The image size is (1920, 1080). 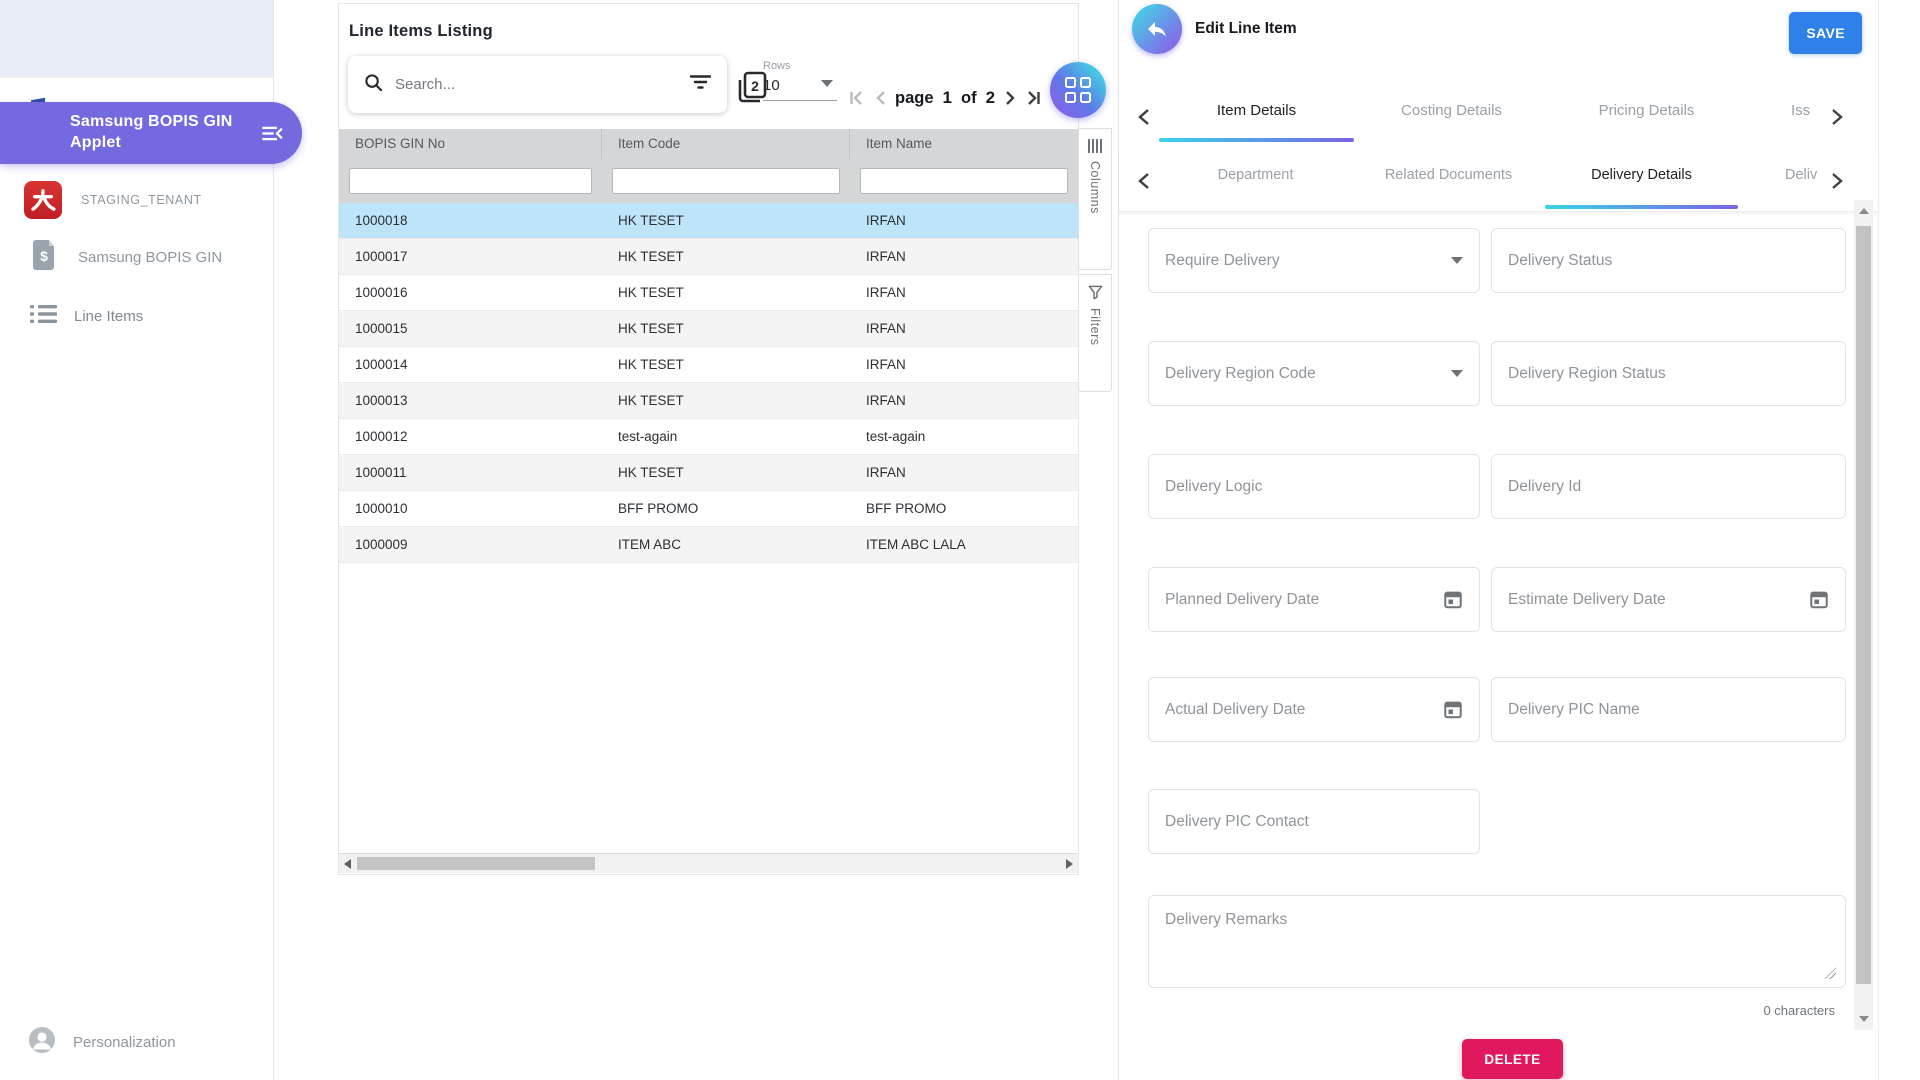 What do you see at coordinates (1560, 260) in the screenshot?
I see `field-label: Delivery Status` at bounding box center [1560, 260].